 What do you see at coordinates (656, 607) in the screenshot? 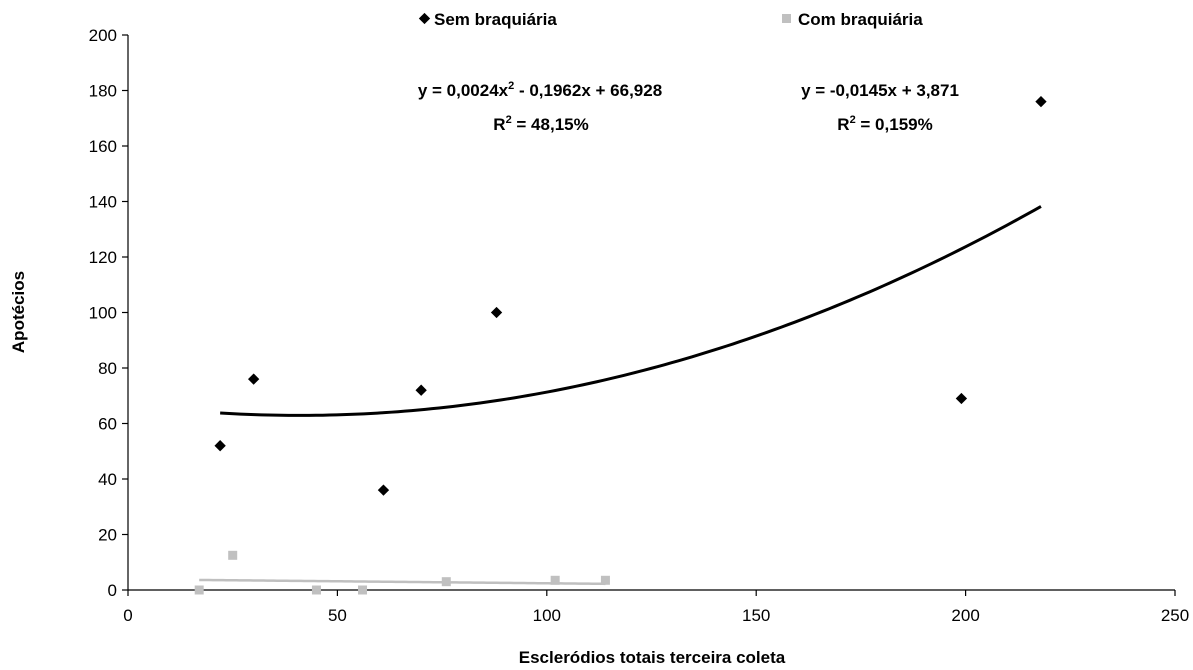
I see `x-ticks: 0 50 100 150 200 250` at bounding box center [656, 607].